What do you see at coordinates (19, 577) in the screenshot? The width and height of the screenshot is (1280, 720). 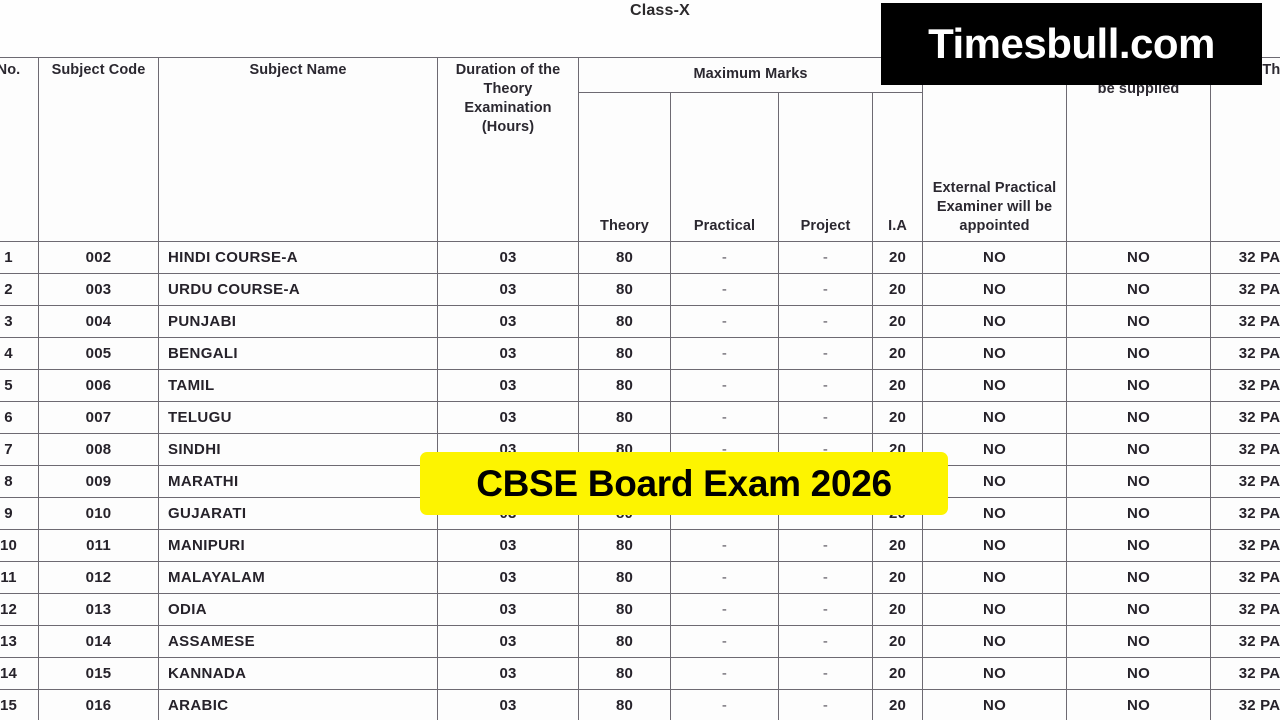 I see `cell-sl-no: 11` at bounding box center [19, 577].